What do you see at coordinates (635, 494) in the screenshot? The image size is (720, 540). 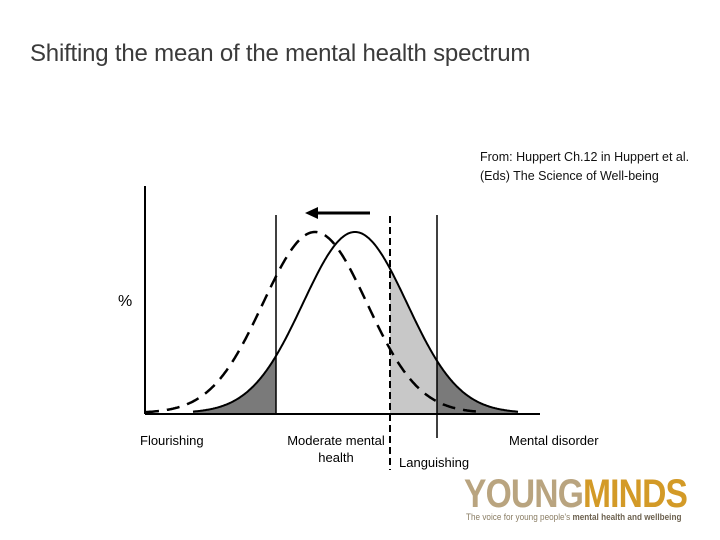 I see `logo-word-minds: MINDS` at bounding box center [635, 494].